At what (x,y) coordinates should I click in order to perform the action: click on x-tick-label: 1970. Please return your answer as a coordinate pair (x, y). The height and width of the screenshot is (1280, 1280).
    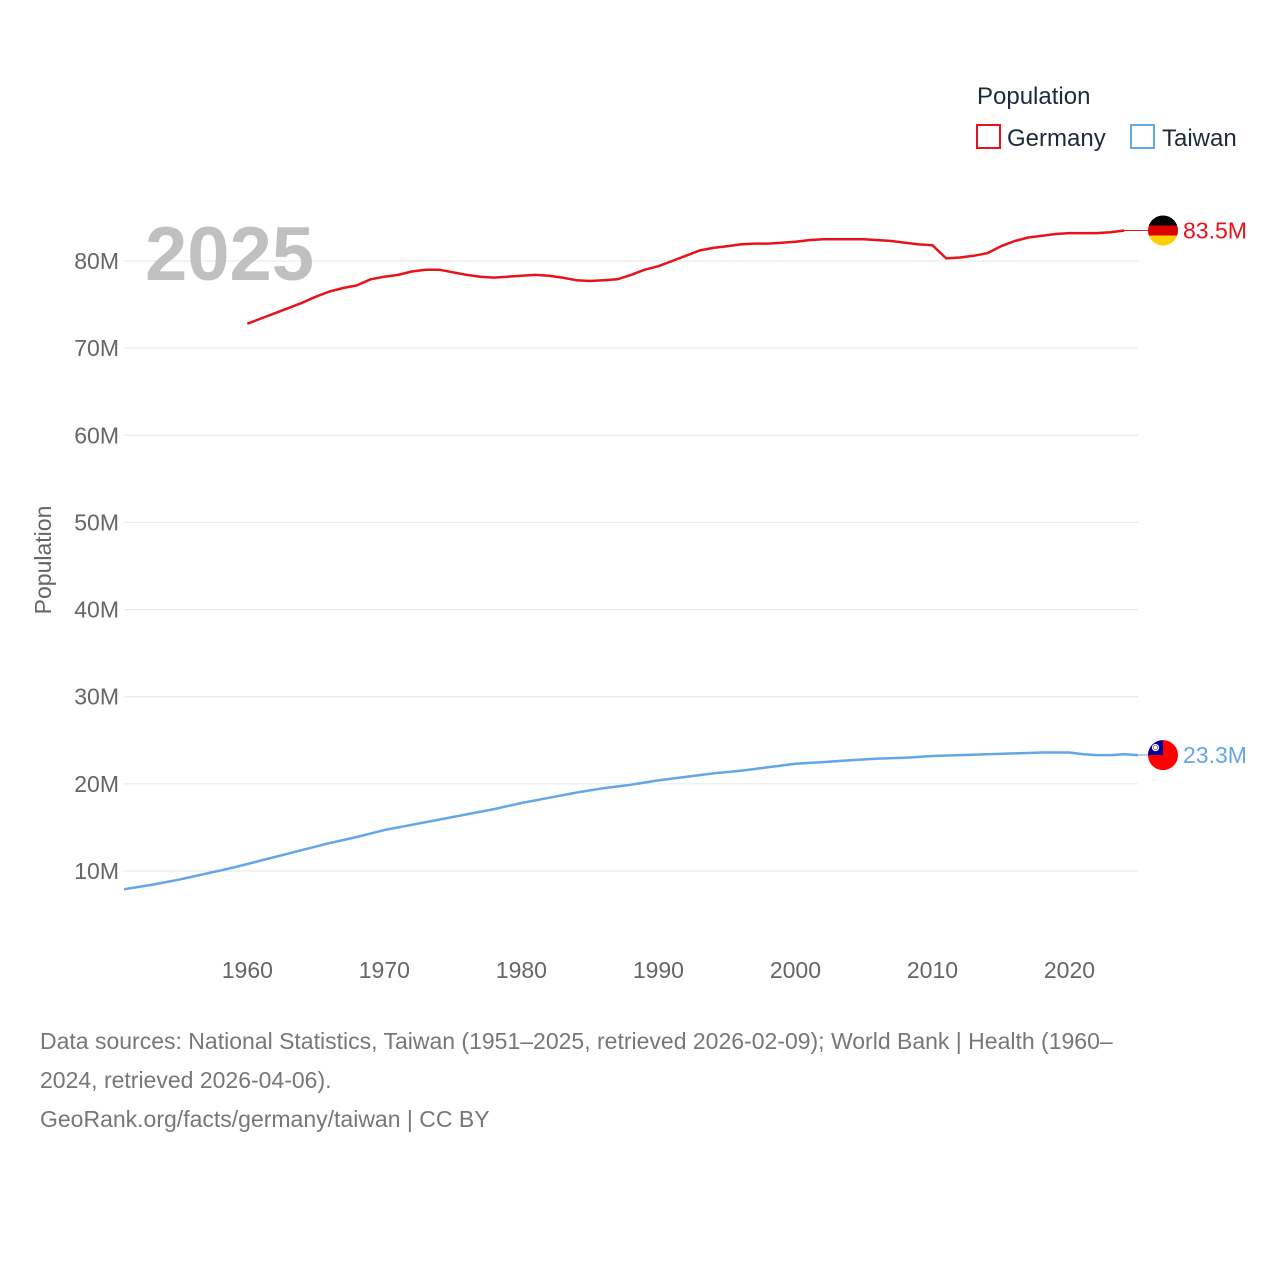
    Looking at the image, I should click on (384, 970).